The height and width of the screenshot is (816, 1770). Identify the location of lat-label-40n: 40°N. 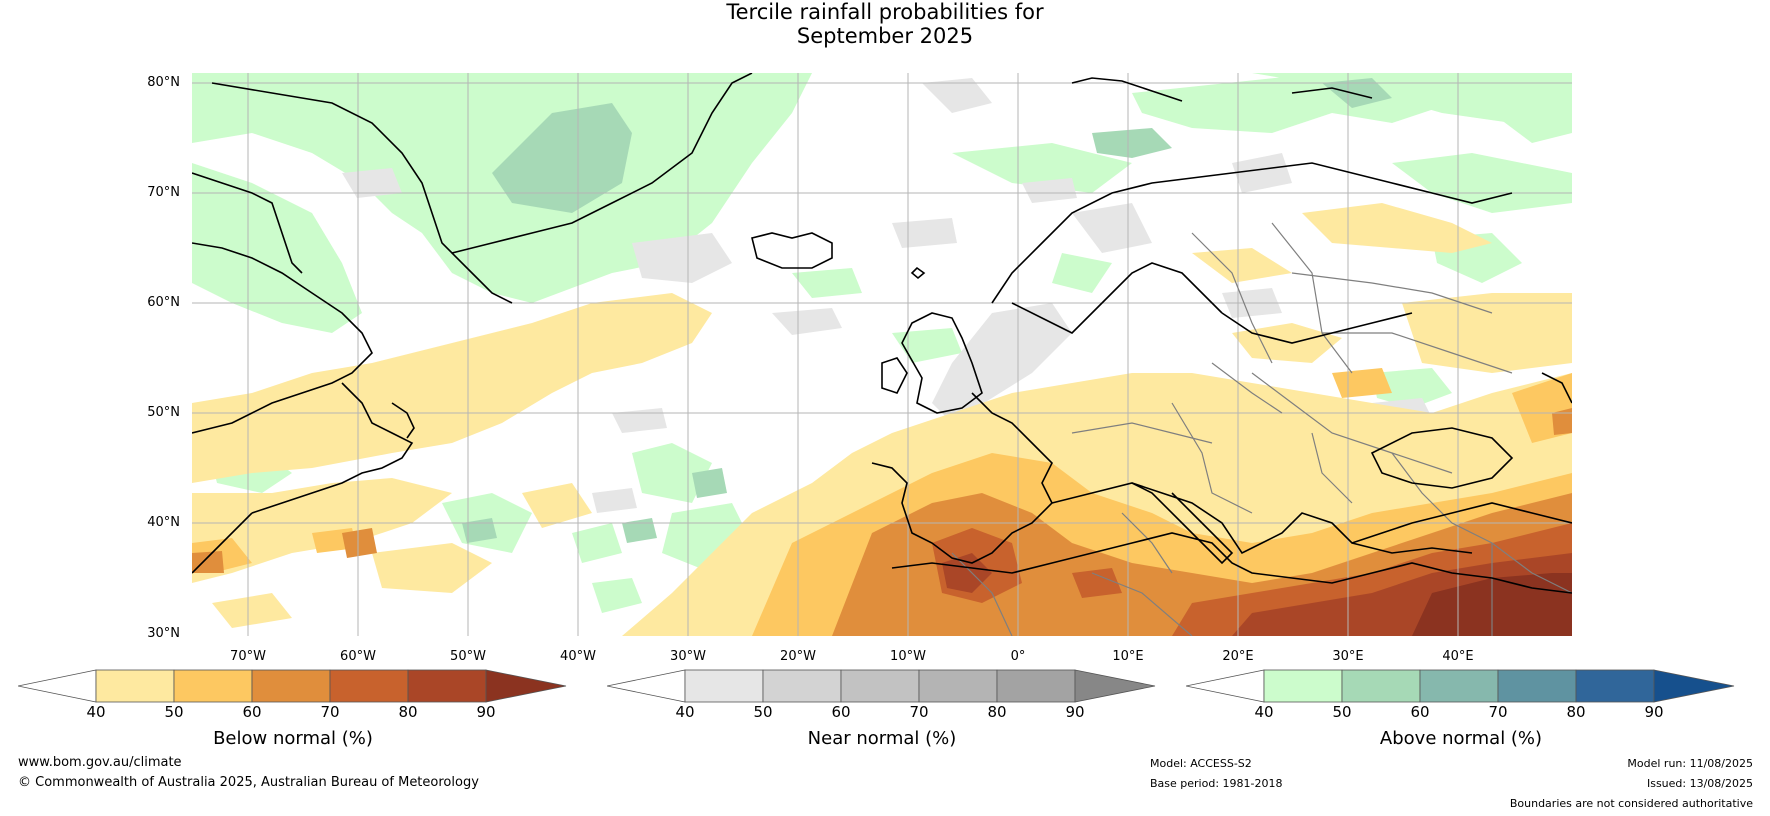
(163, 522).